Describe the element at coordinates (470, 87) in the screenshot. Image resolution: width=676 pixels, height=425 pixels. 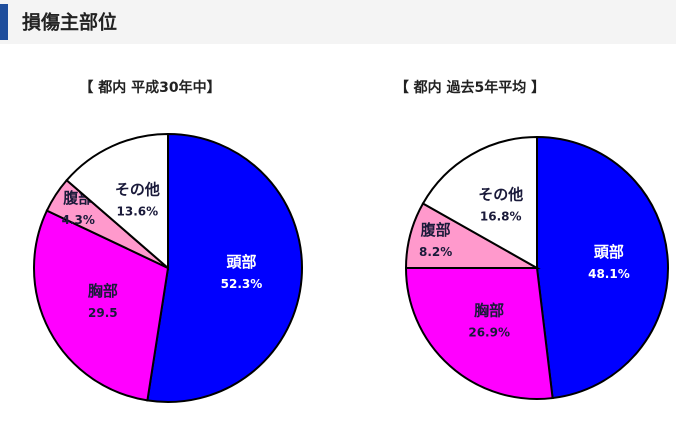
I see `chart-title: 【 都内 過去5年平均 】` at that location.